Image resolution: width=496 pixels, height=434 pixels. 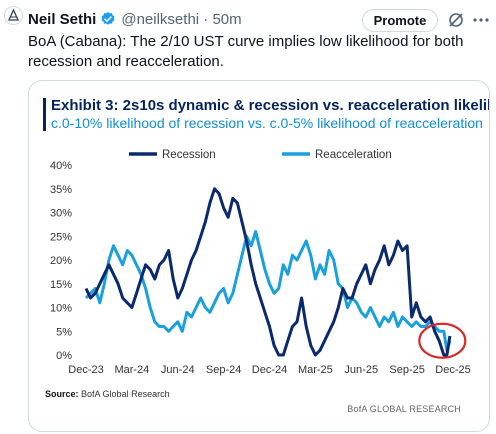 What do you see at coordinates (400, 20) in the screenshot?
I see `promote-button: Promote` at bounding box center [400, 20].